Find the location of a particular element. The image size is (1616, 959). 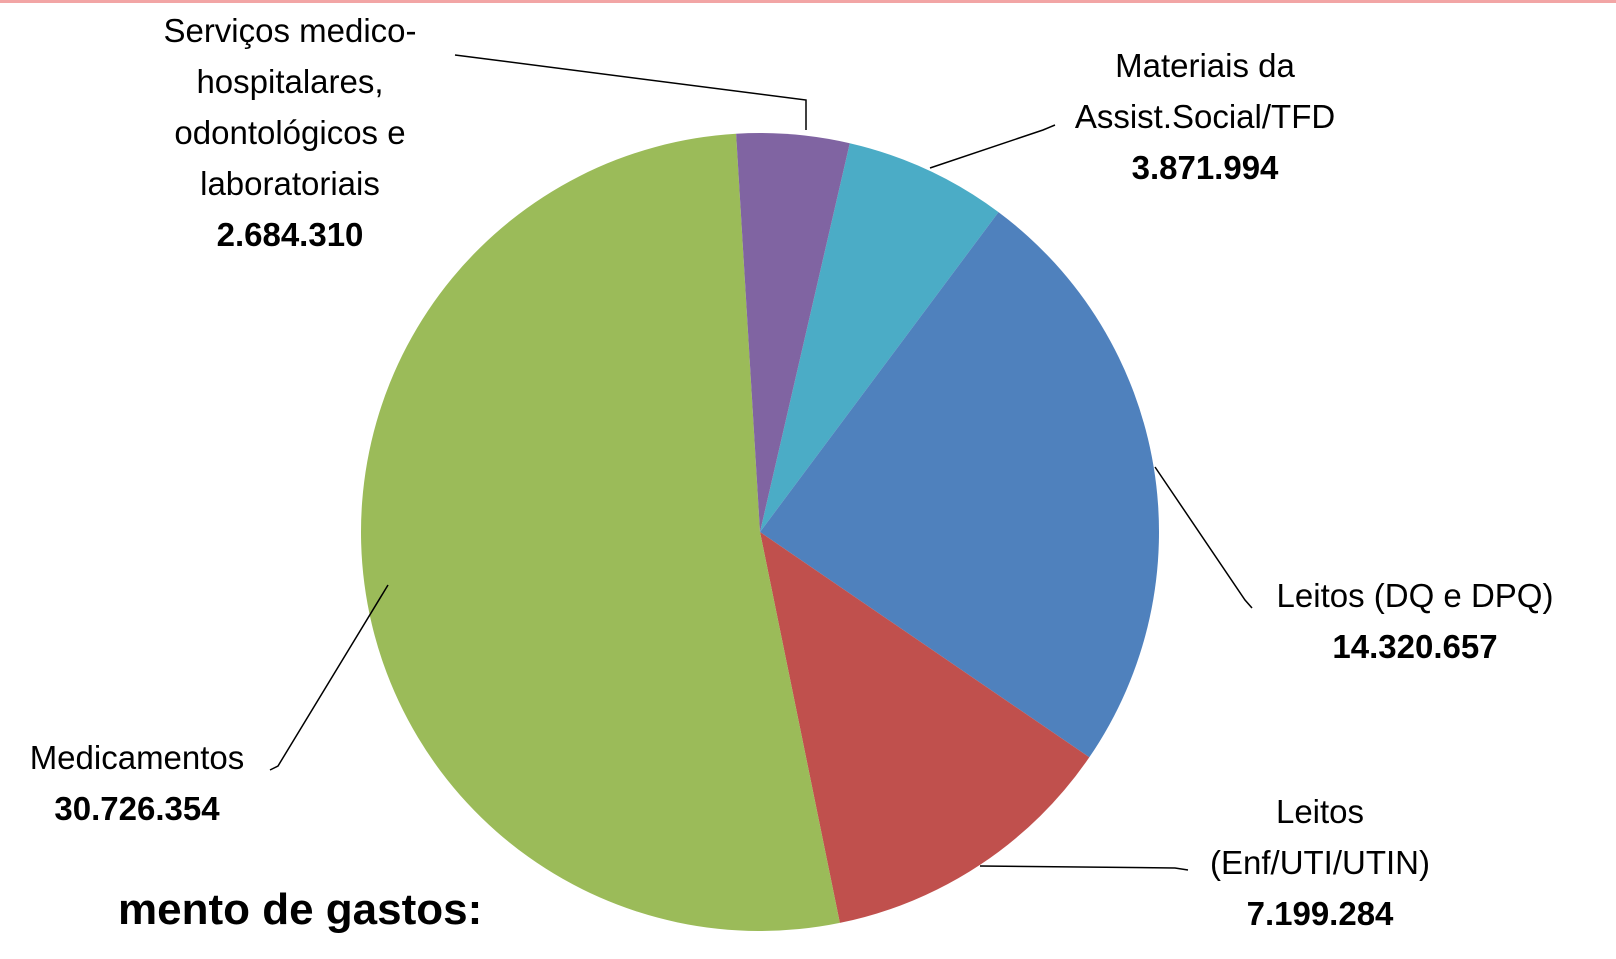

slice-label: Leitos (Enf/UTI/UTIN) 7.199.284 is located at coordinates (1320, 862).